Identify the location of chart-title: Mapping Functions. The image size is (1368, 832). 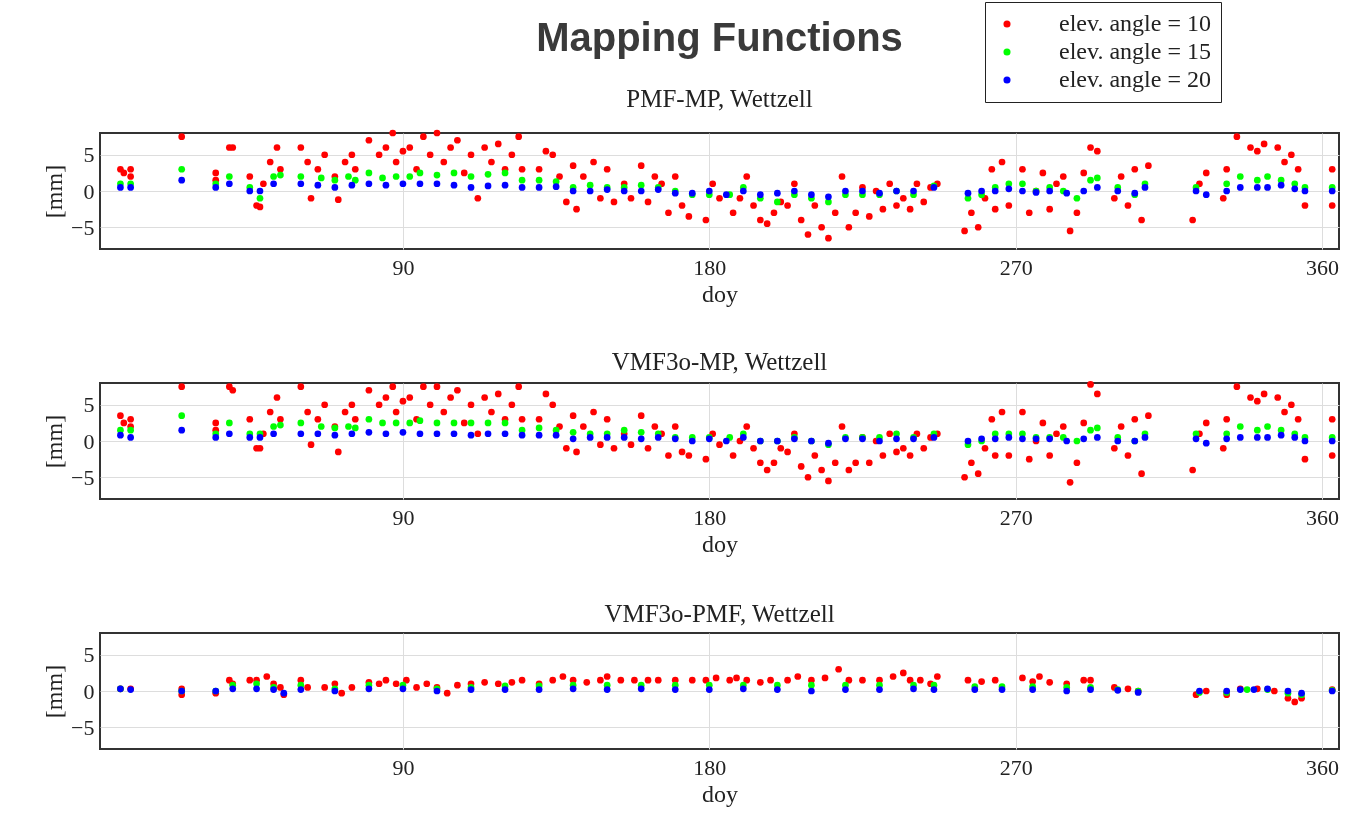
(719, 36).